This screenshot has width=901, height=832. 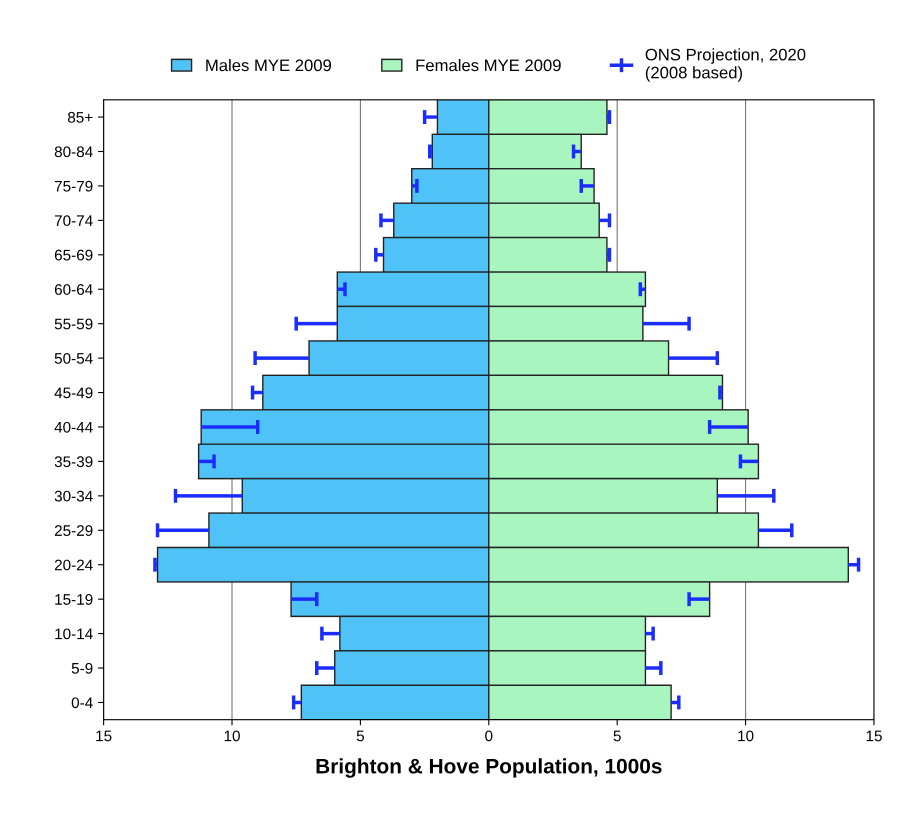 I want to click on y-tick-label: 60-64, so click(x=73, y=289).